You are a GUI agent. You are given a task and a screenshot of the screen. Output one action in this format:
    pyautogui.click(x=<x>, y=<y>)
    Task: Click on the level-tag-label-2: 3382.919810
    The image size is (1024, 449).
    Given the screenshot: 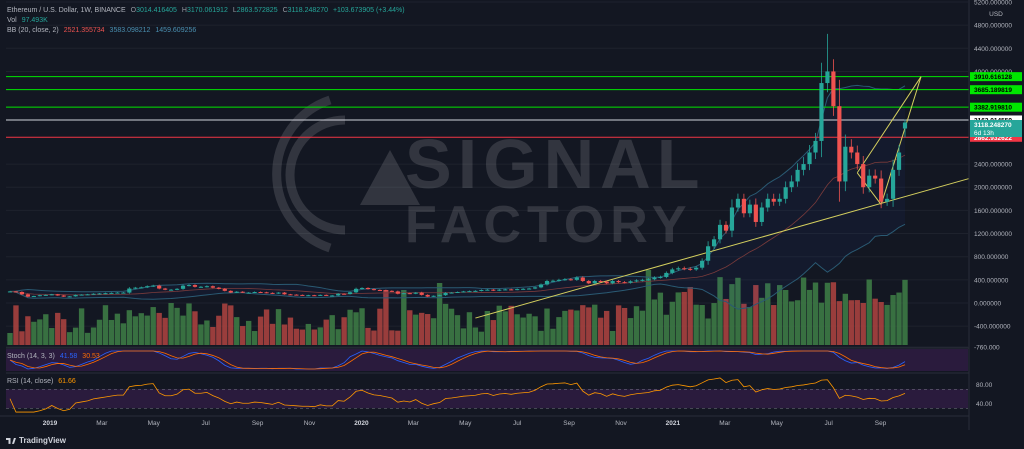 What is the action you would take?
    pyautogui.click(x=993, y=108)
    